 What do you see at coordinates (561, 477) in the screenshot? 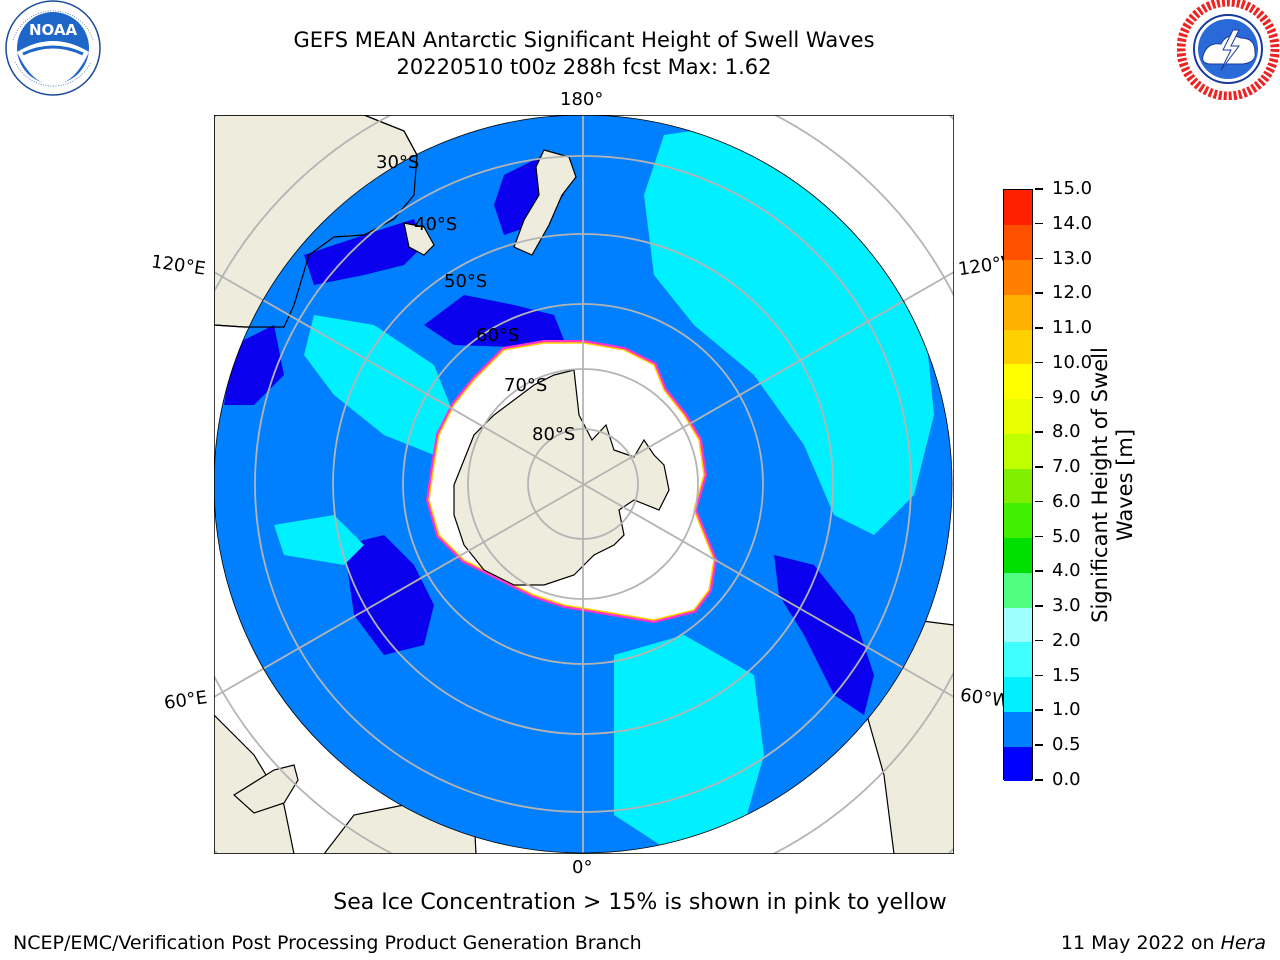
I see `land-antarctica` at bounding box center [561, 477].